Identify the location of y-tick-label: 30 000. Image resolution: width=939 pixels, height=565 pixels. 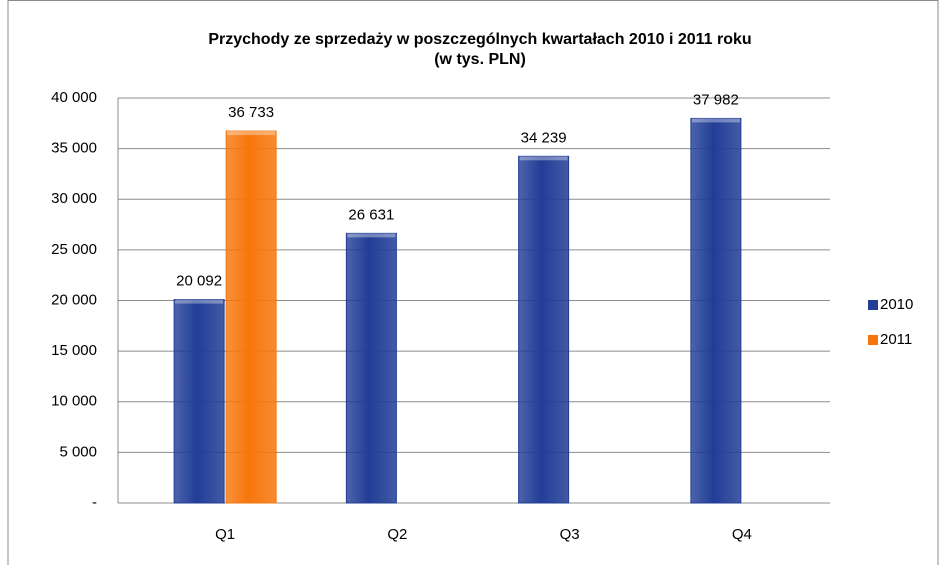
(74, 198).